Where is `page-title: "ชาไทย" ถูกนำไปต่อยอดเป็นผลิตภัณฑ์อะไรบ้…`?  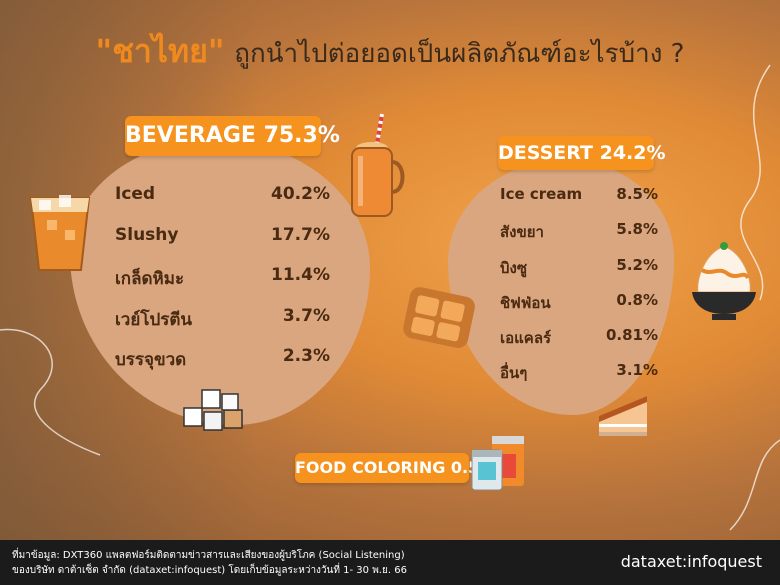 page-title: "ชาไทย" ถูกนำไปต่อยอดเป็นผลิตภัณฑ์อะไรบ้… is located at coordinates (390, 51).